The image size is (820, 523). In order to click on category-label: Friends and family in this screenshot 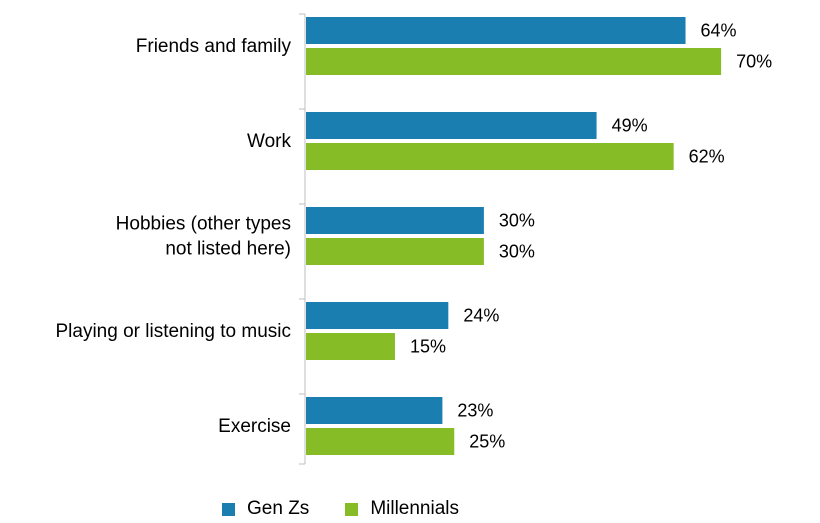, I will do `click(214, 46)`.